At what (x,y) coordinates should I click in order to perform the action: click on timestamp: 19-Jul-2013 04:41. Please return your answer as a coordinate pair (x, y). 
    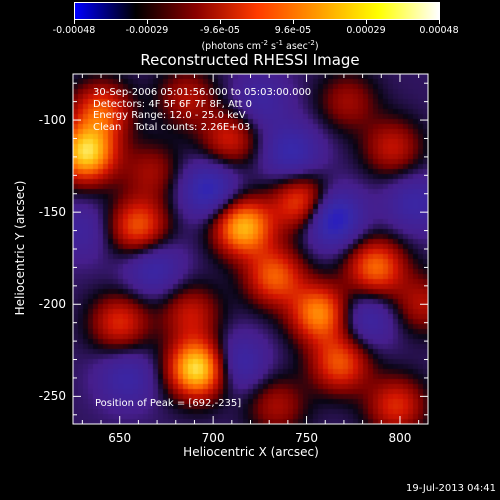
    Looking at the image, I should click on (450, 488).